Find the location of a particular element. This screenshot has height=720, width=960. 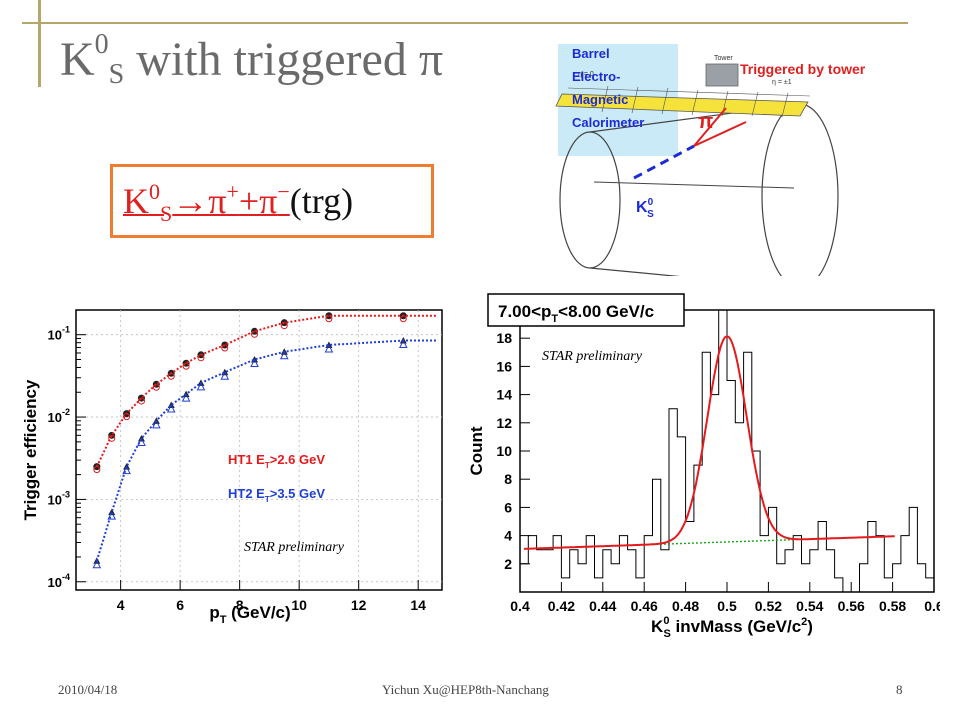

histogram-y-tick-label-8: 18 is located at coordinates (504, 338).